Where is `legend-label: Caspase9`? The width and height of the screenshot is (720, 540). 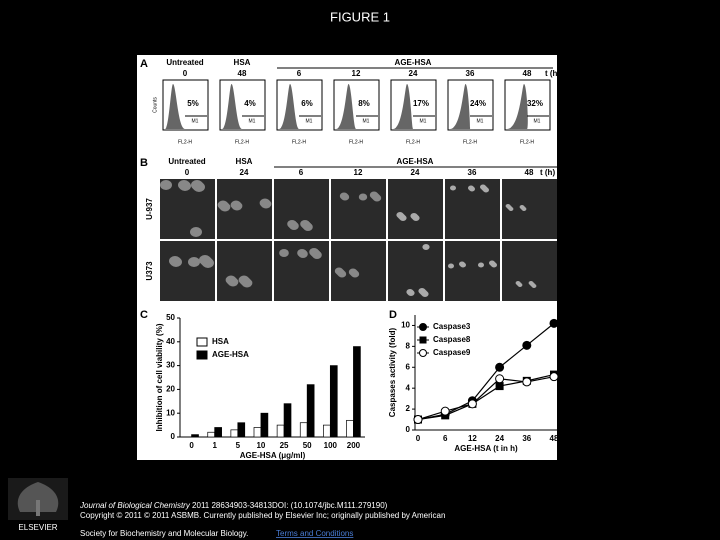 legend-label: Caspase9 is located at coordinates (452, 352).